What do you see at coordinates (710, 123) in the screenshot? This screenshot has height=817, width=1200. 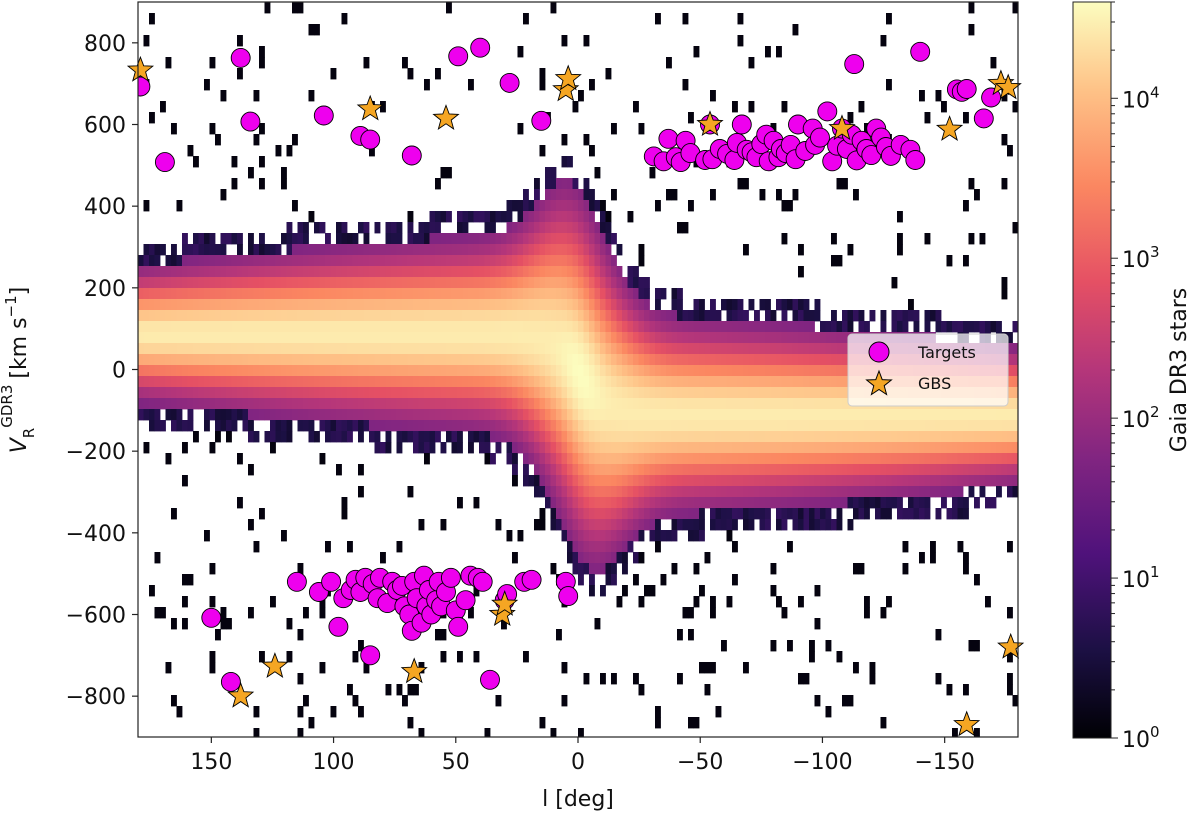 I see `gbs-point` at bounding box center [710, 123].